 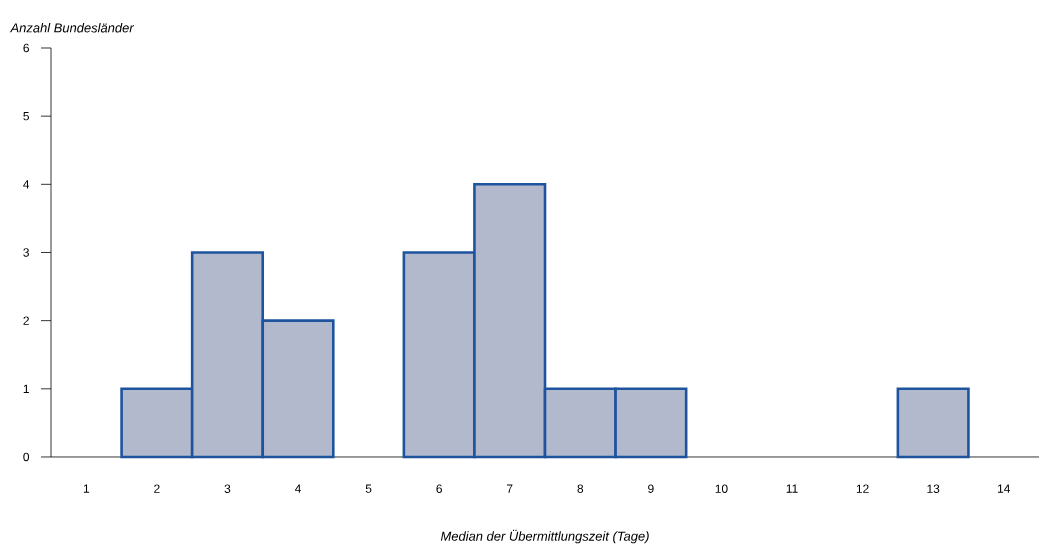 What do you see at coordinates (26, 184) in the screenshot?
I see `y-tick-label: 4` at bounding box center [26, 184].